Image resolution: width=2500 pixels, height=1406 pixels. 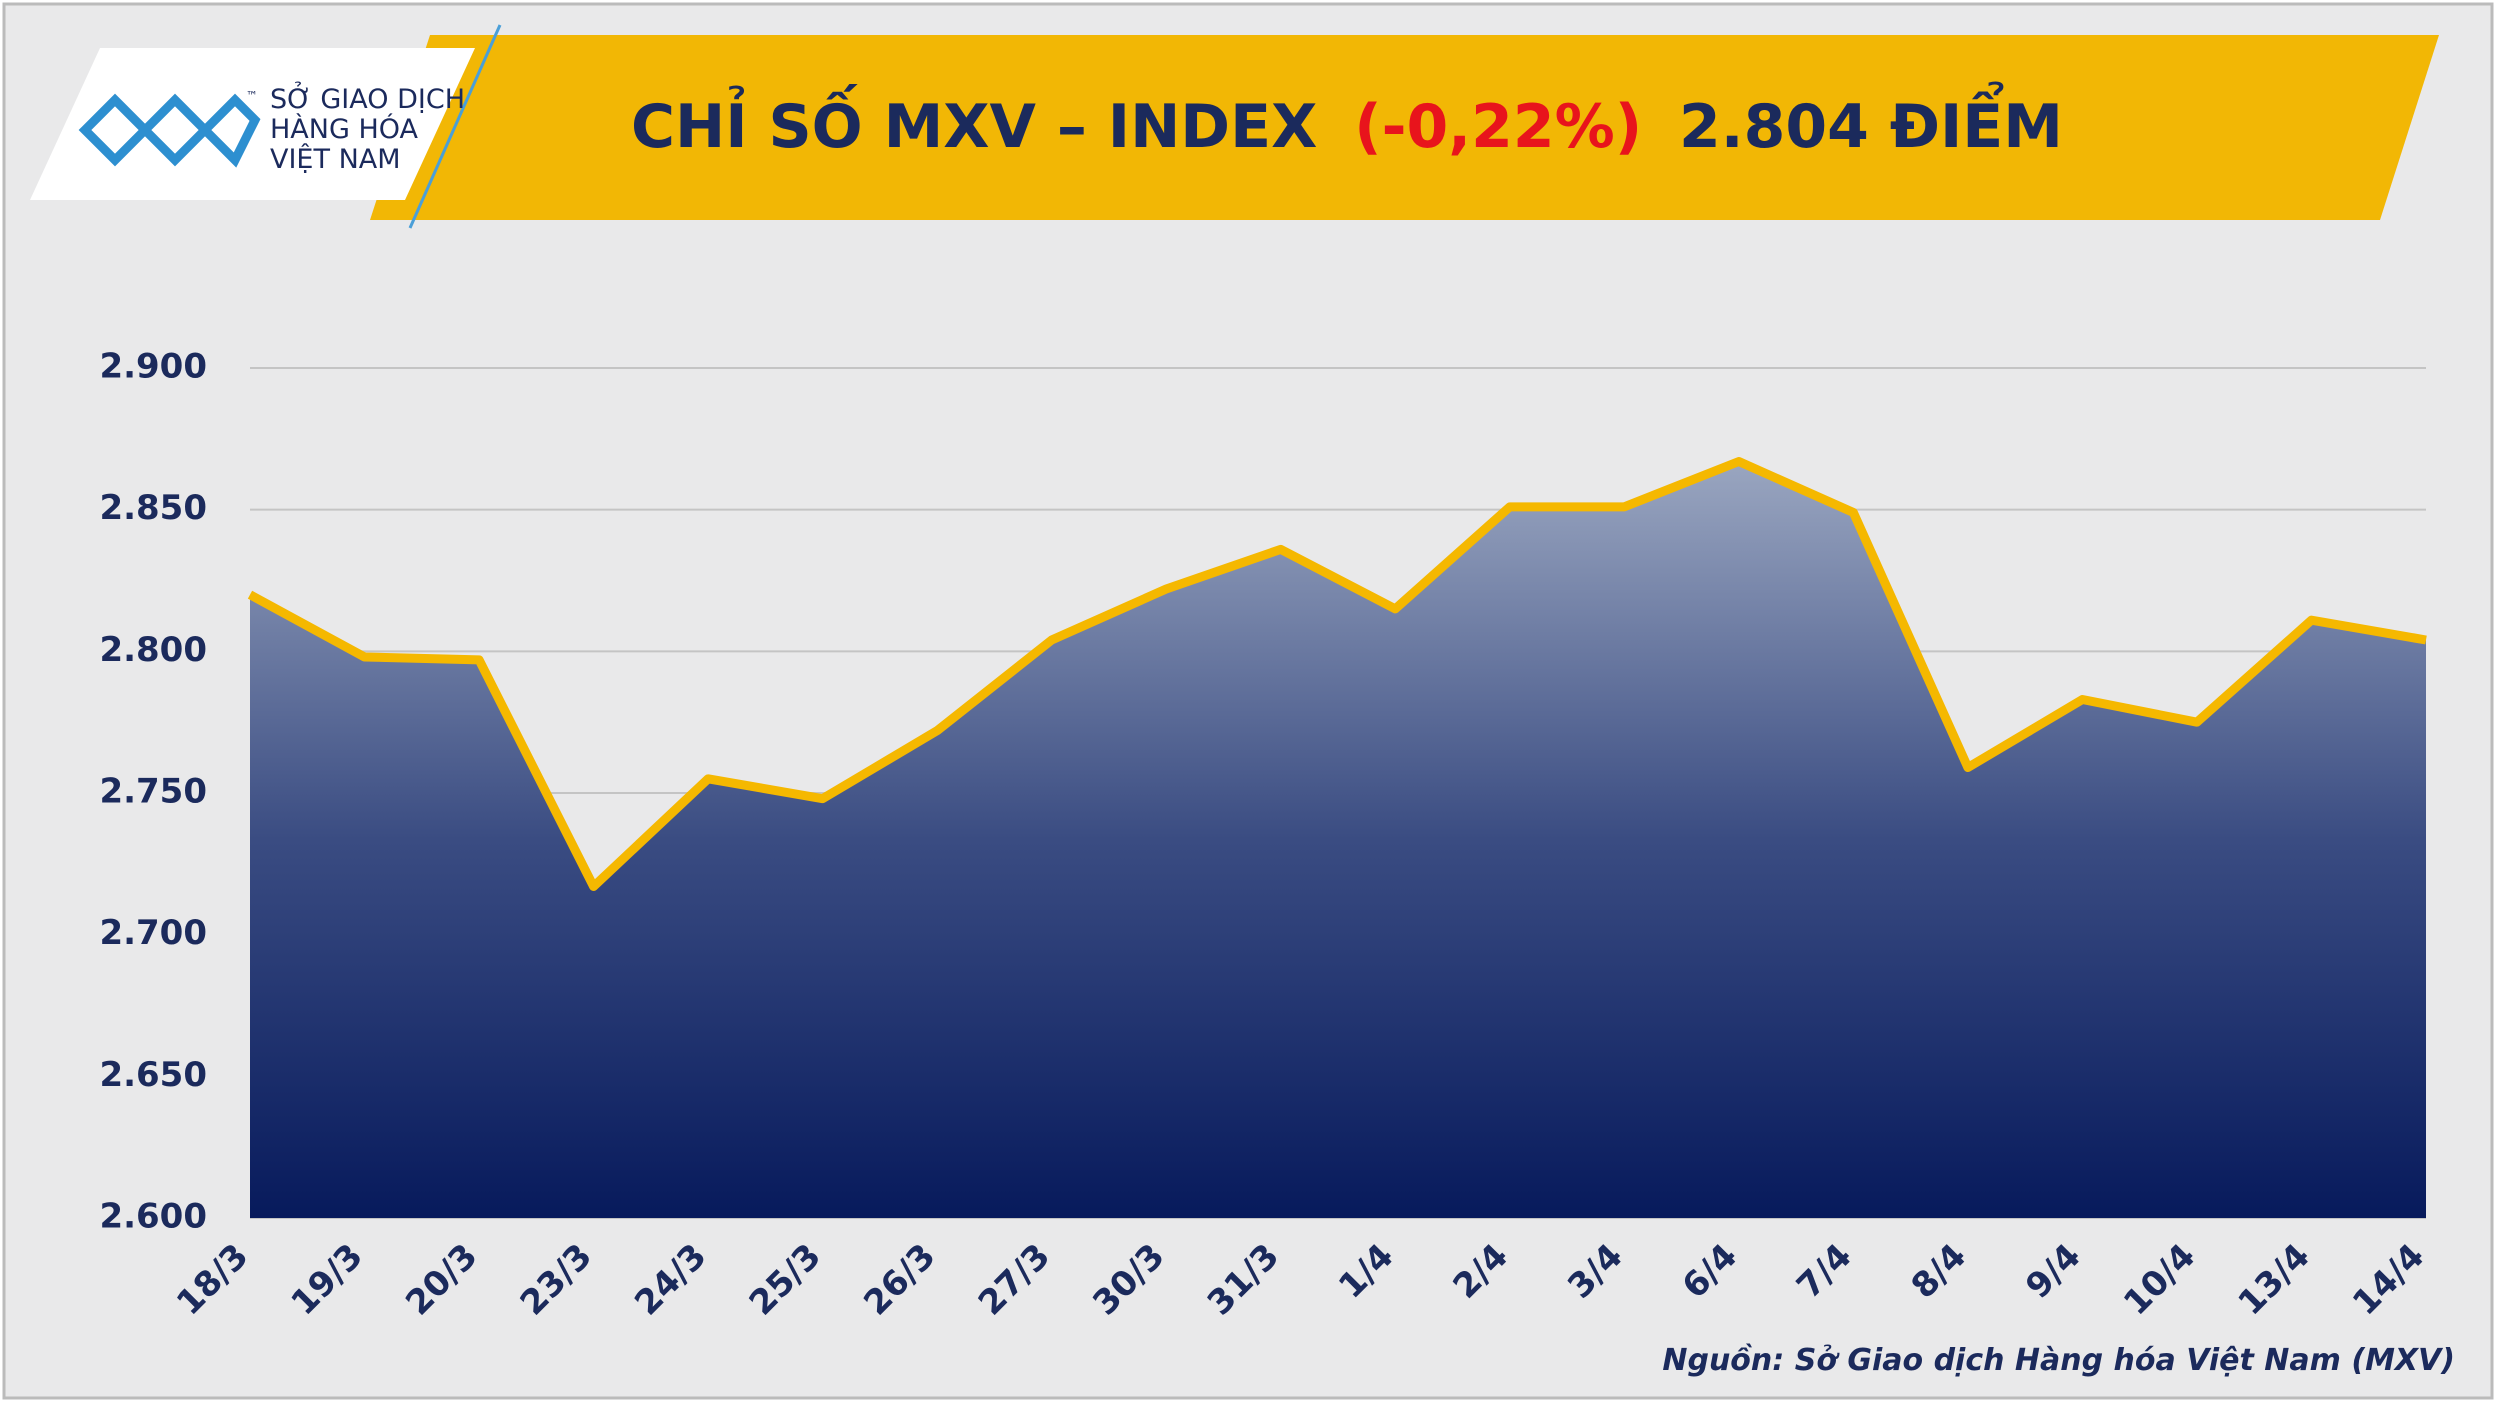 What do you see at coordinates (153, 792) in the screenshot?
I see `y-tick-label: 2.750` at bounding box center [153, 792].